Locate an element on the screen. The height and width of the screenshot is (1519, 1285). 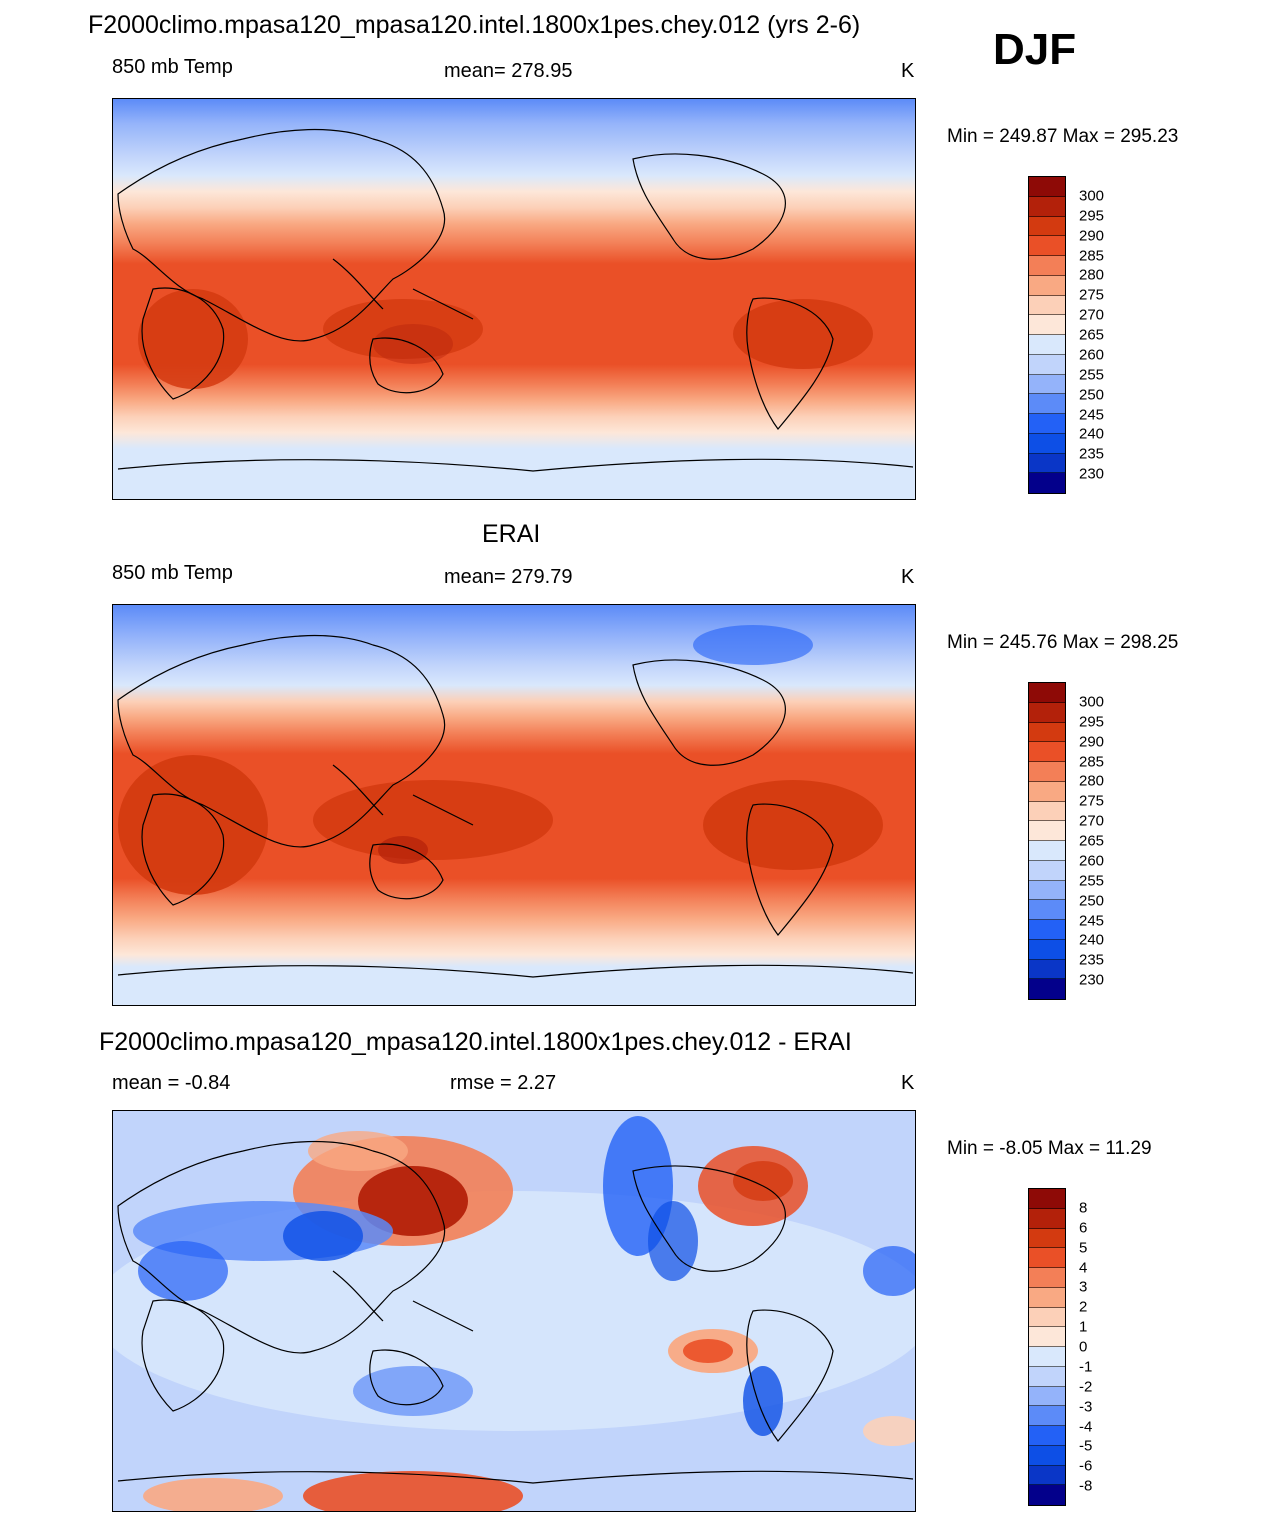
panel1-colorbar is located at coordinates (1047, 335).